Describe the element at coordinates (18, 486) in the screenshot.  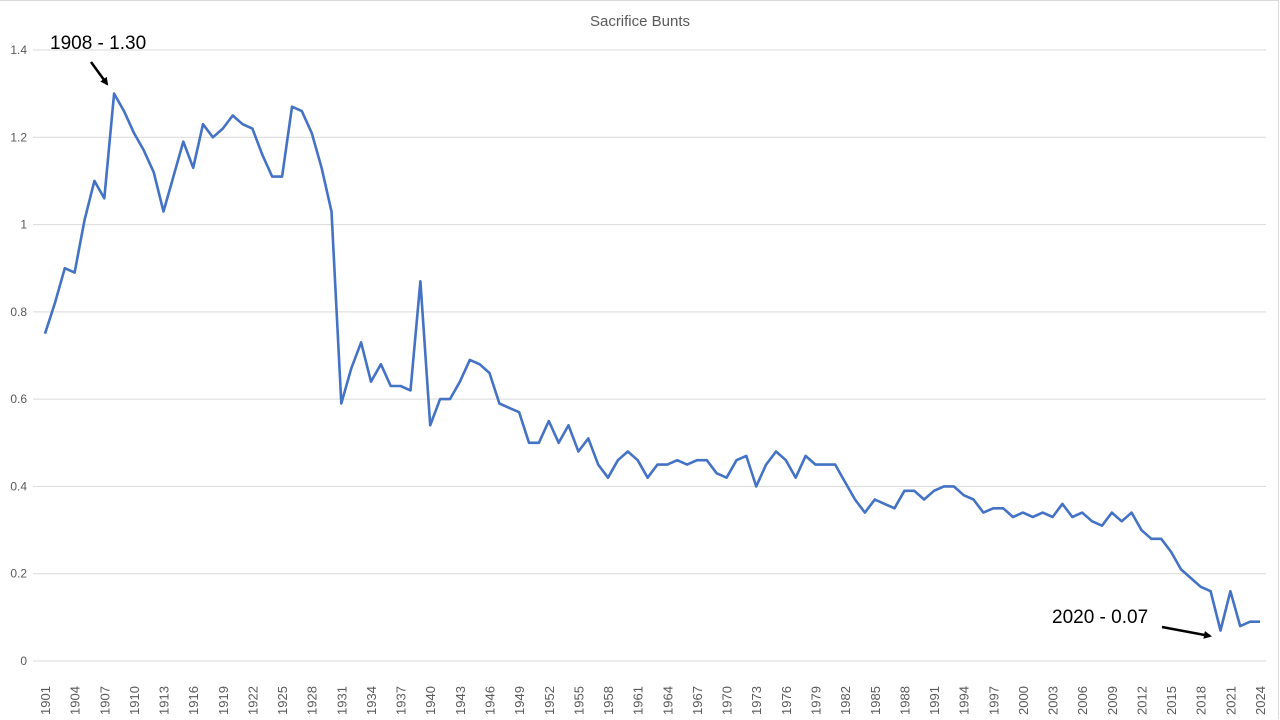
I see `y-tick-label: 0.4` at that location.